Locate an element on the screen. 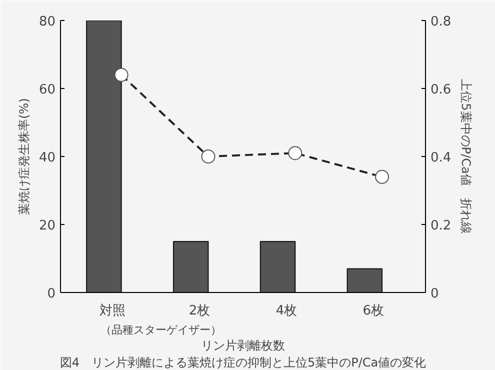  y2-tick-label: 0.2 is located at coordinates (441, 226).